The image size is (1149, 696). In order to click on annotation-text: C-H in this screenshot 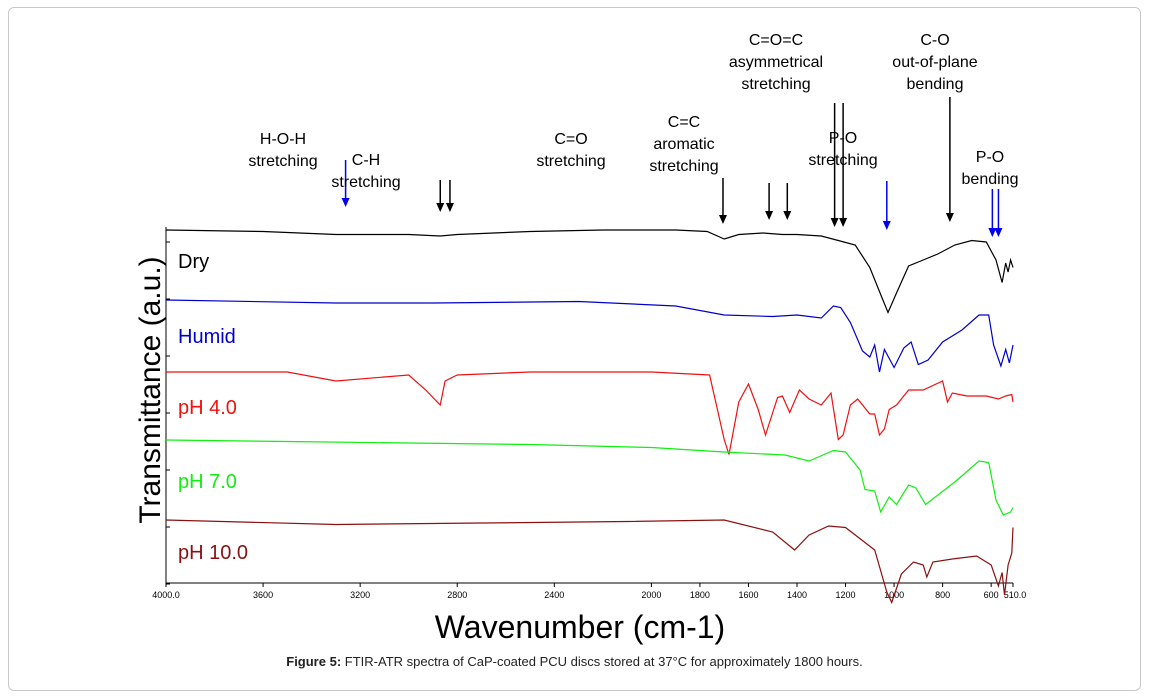, I will do `click(366, 160)`.